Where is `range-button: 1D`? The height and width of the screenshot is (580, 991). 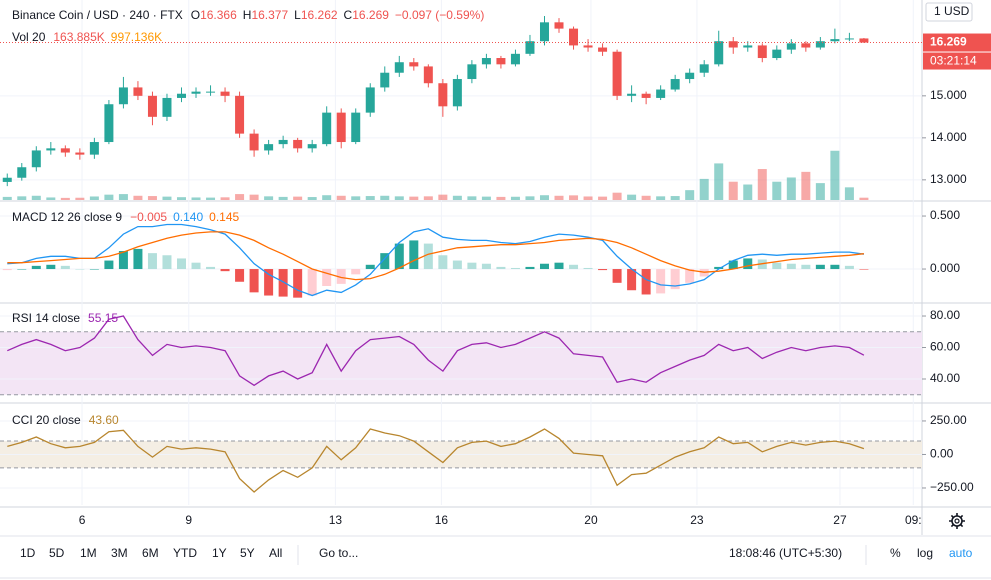
range-button: 1D is located at coordinates (28, 553).